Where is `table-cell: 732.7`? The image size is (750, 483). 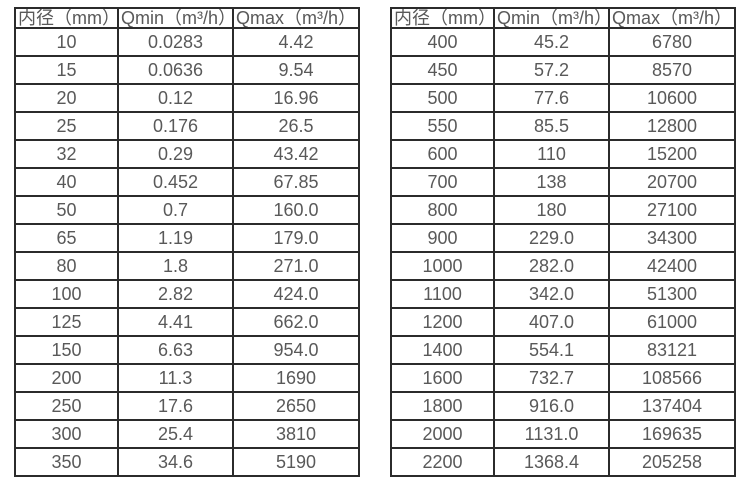
table-cell: 732.7 is located at coordinates (551, 378).